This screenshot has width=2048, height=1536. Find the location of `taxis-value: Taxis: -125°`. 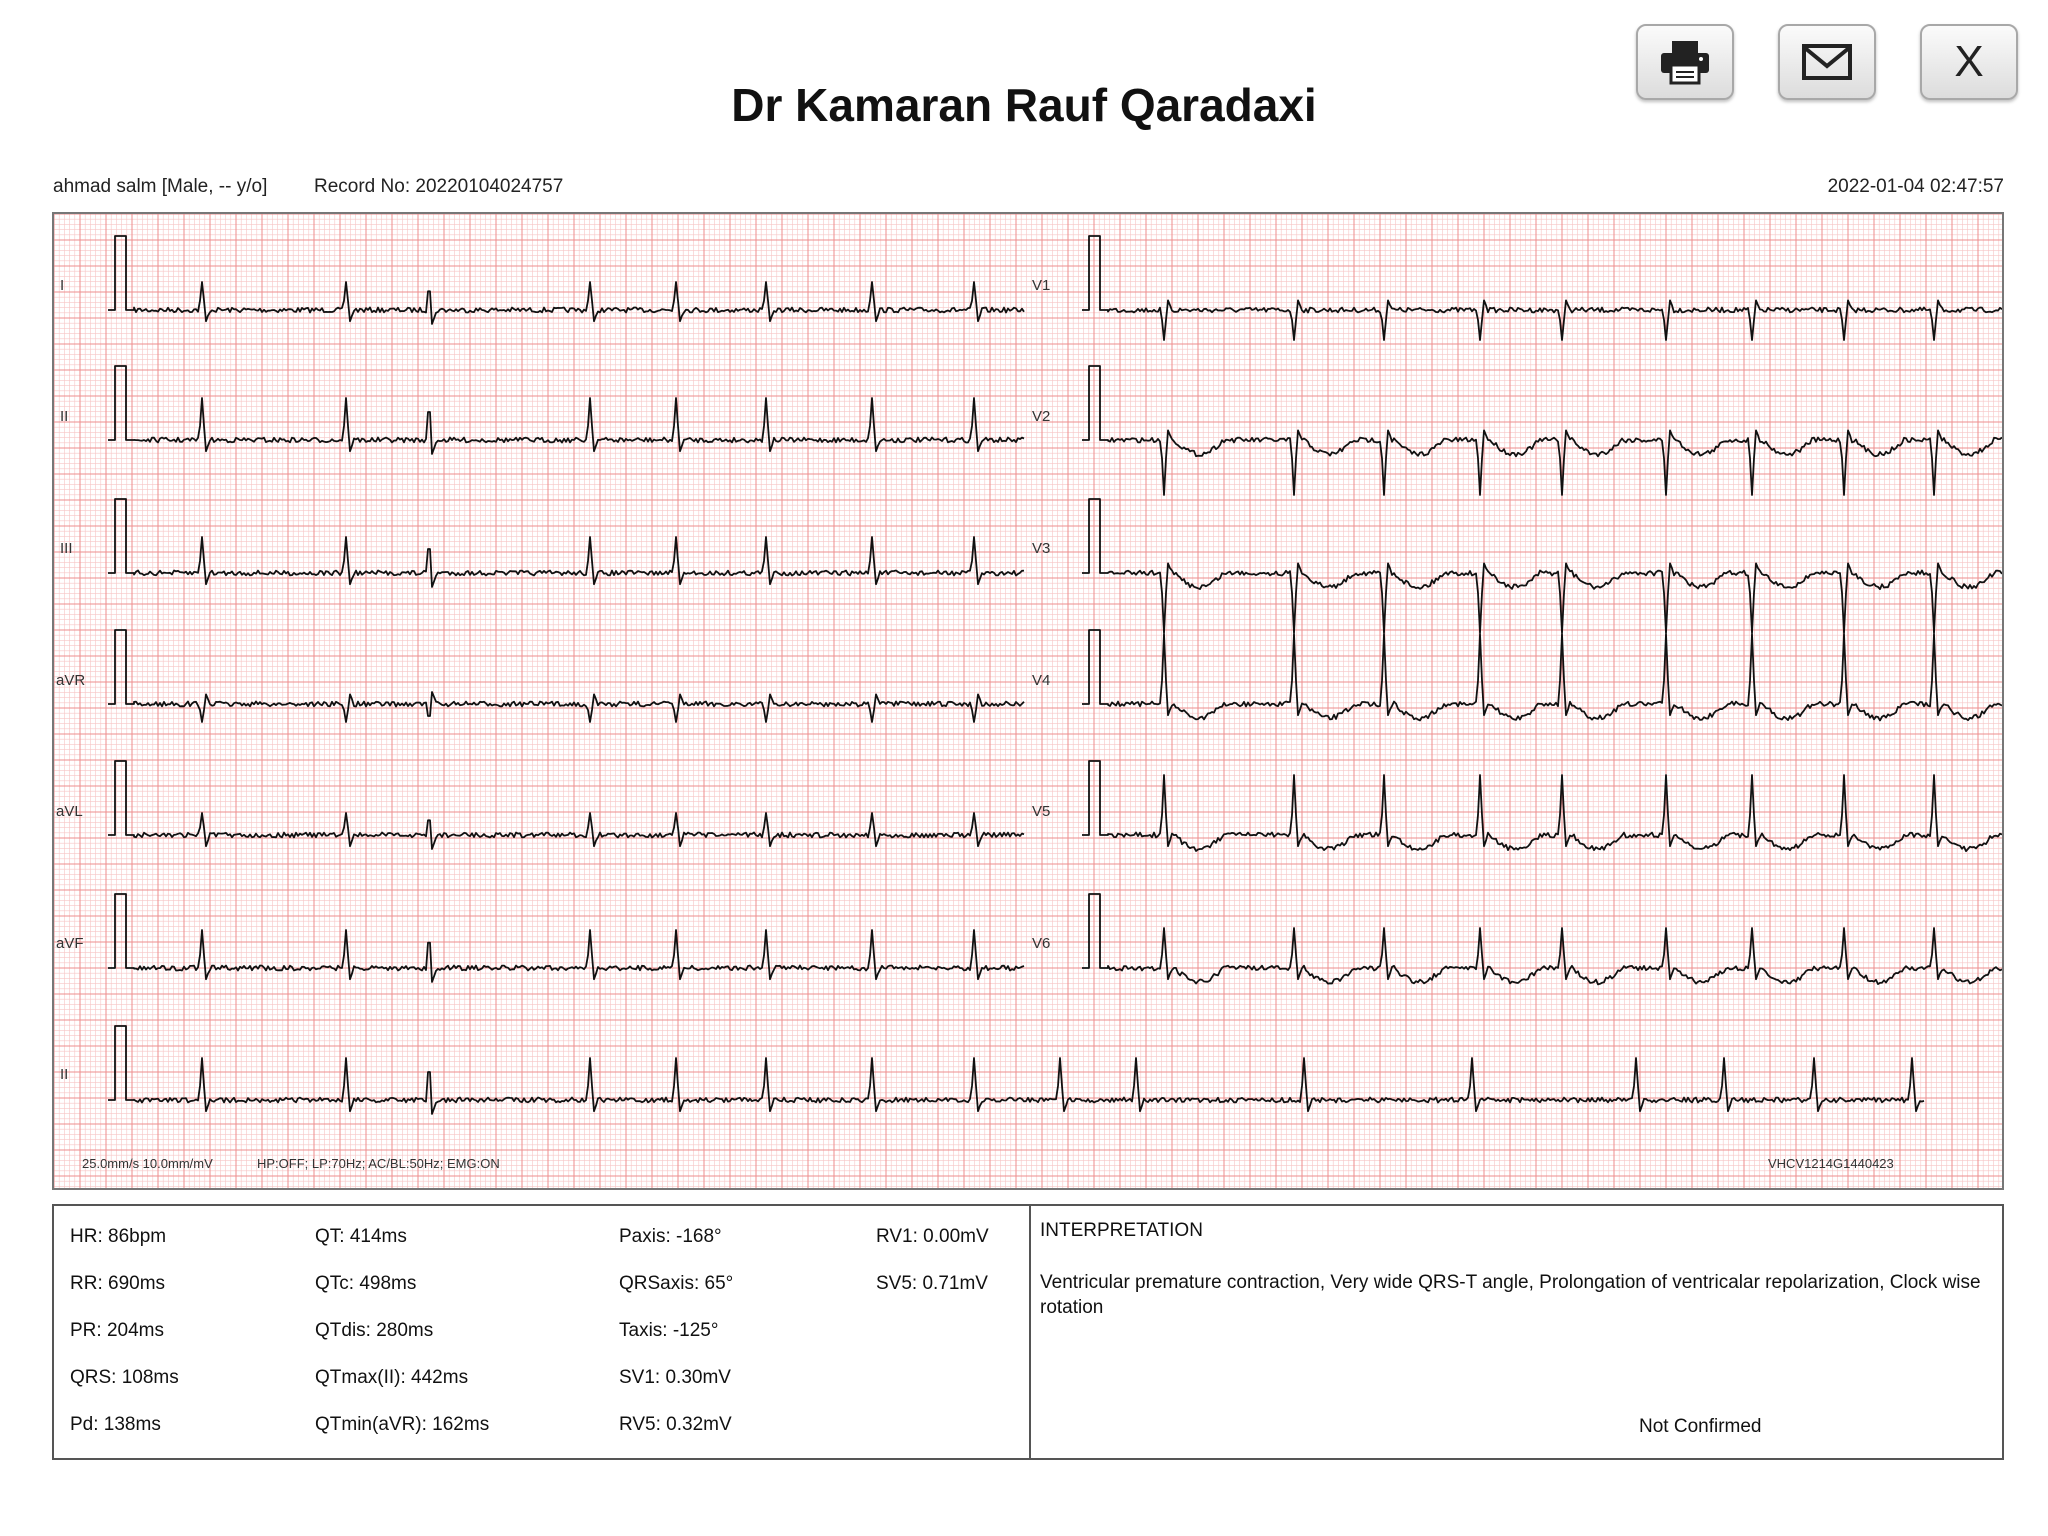

taxis-value: Taxis: -125° is located at coordinates (669, 1330).